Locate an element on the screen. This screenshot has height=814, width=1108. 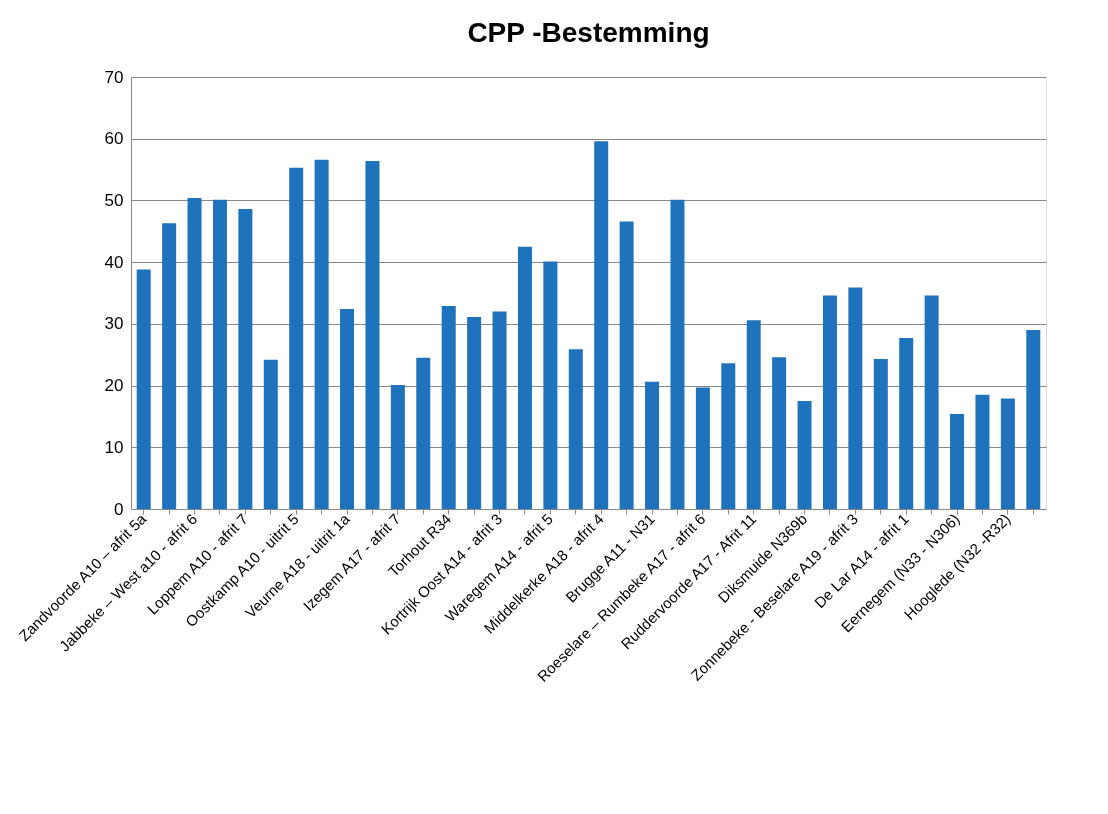
y-tick-label: 30 is located at coordinates (114, 324).